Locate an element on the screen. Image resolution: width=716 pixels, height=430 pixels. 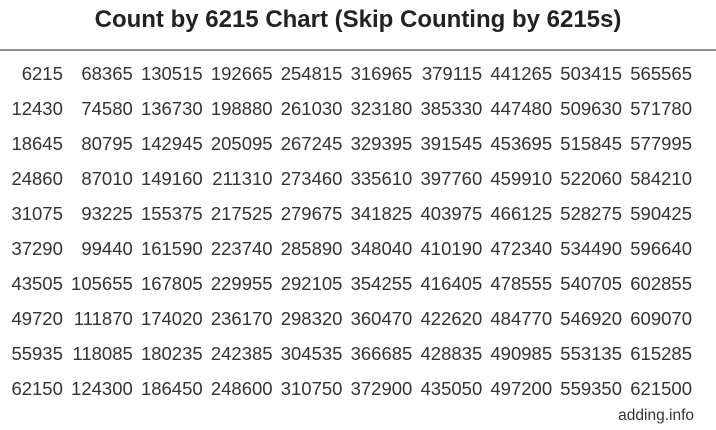
table-cell: 441265 is located at coordinates (521, 73).